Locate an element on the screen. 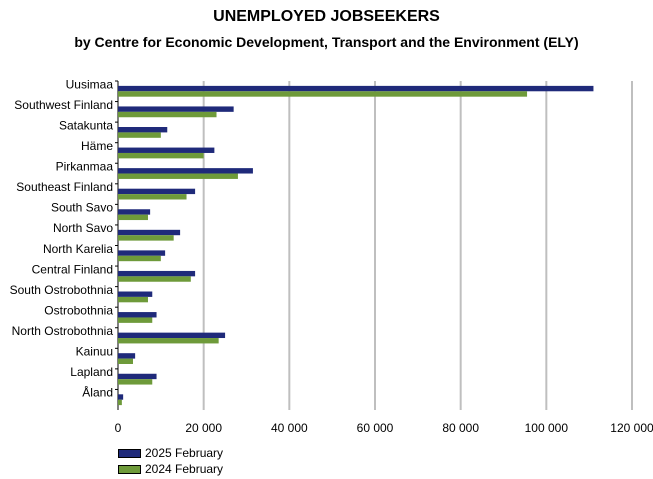 The image size is (653, 479). legend: 2025 February 2024 February is located at coordinates (170, 461).